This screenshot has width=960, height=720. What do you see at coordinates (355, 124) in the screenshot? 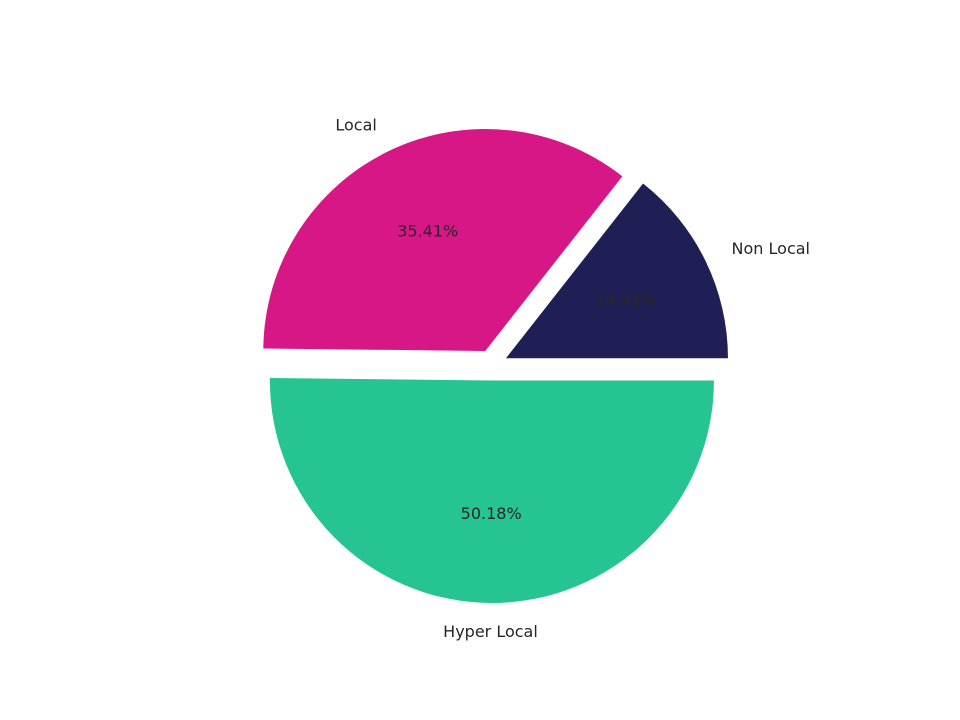
I see `slice-label-local: Local` at bounding box center [355, 124].